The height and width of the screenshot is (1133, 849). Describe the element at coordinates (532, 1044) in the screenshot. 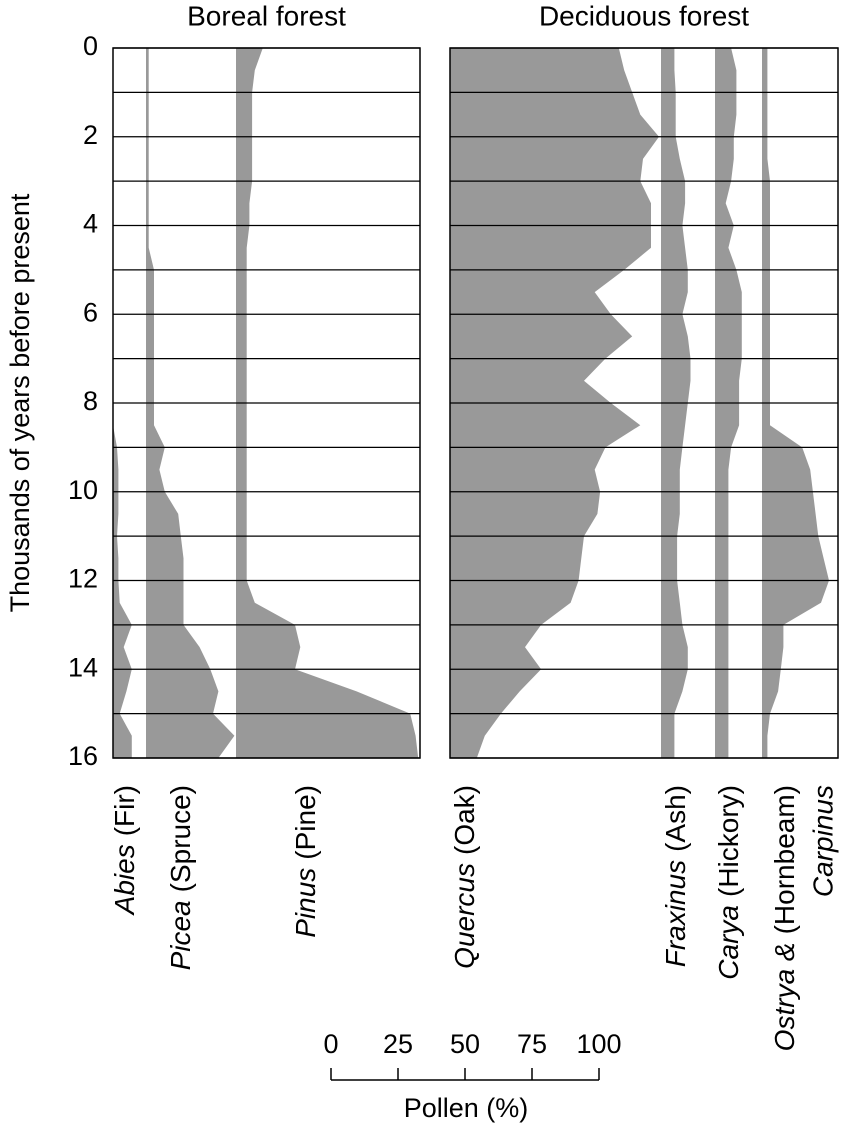

I see `scale-tick-label: 75` at that location.